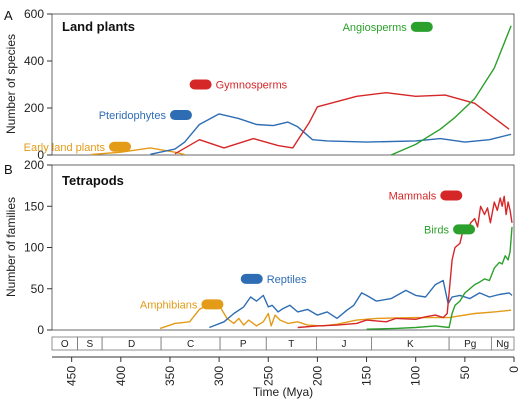 Image resolution: width=520 pixels, height=403 pixels. Describe the element at coordinates (65, 148) in the screenshot. I see `series-label-text: Early land plants` at that location.